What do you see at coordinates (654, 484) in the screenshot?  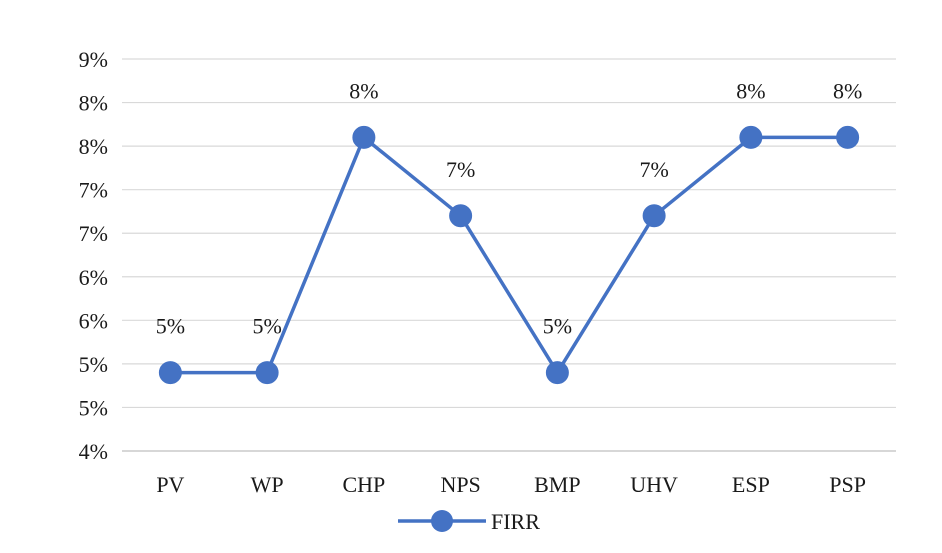 I see `x-category-label: UHV` at bounding box center [654, 484].